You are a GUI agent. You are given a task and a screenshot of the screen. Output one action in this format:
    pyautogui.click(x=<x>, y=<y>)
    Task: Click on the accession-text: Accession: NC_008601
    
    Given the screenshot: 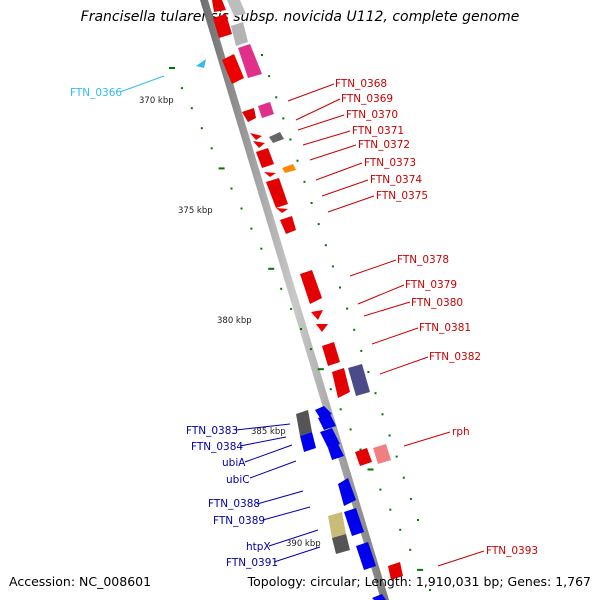 What is the action you would take?
    pyautogui.click(x=80, y=581)
    